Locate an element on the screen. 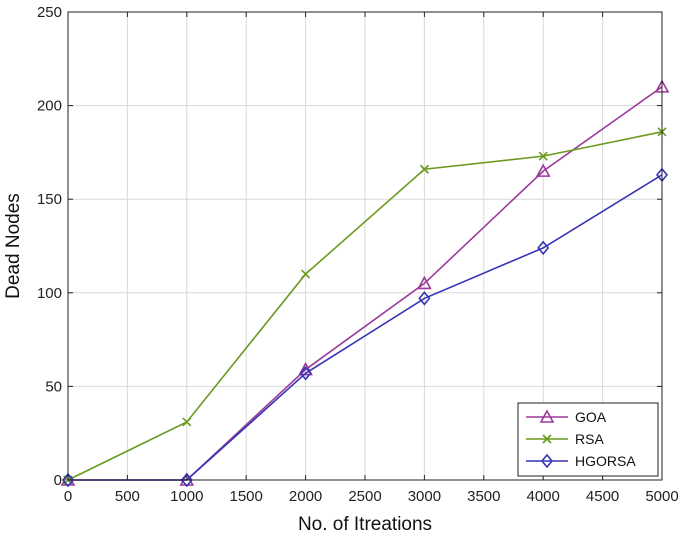 The width and height of the screenshot is (685, 538). y-tick-label: 50 is located at coordinates (53, 386).